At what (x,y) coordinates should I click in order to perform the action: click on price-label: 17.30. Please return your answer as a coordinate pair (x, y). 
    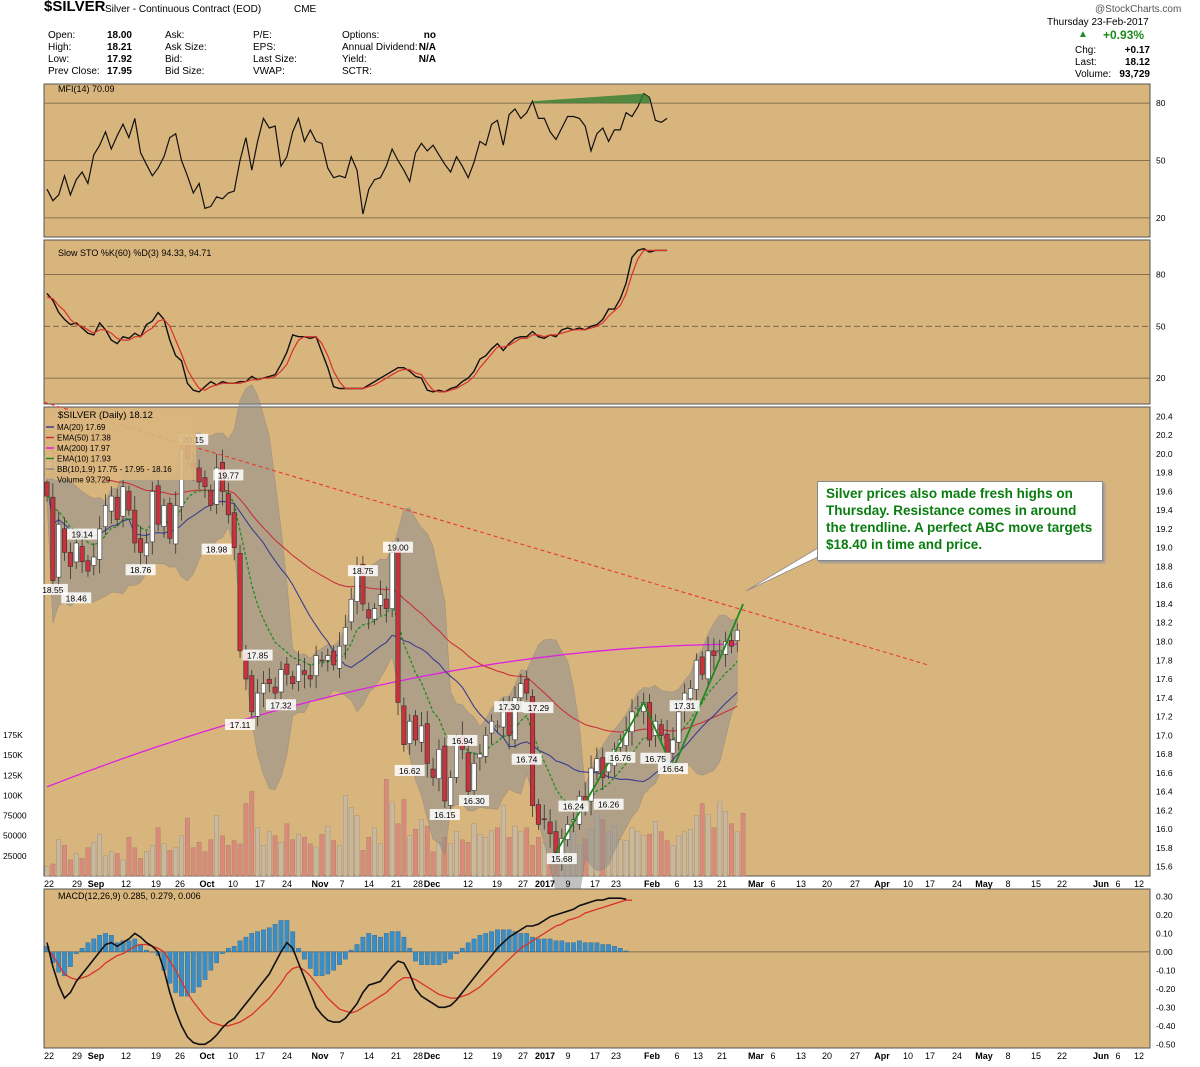
    Looking at the image, I should click on (509, 707).